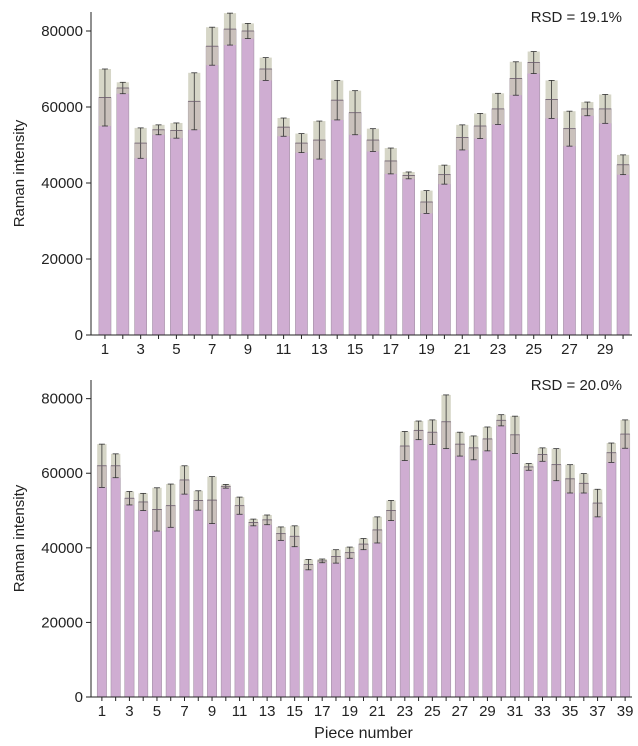 The height and width of the screenshot is (746, 638). What do you see at coordinates (294, 711) in the screenshot?
I see `x-tick-label: 15` at bounding box center [294, 711].